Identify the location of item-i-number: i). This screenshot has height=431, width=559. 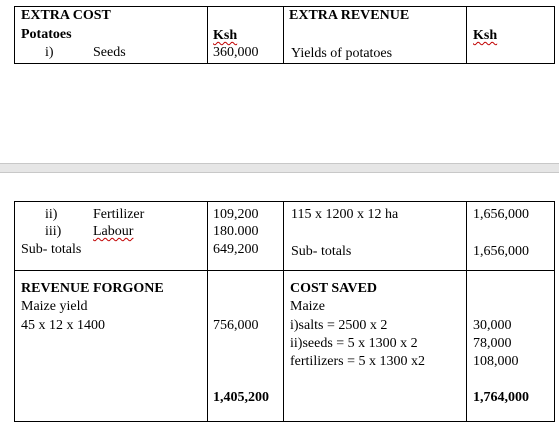
(49, 52).